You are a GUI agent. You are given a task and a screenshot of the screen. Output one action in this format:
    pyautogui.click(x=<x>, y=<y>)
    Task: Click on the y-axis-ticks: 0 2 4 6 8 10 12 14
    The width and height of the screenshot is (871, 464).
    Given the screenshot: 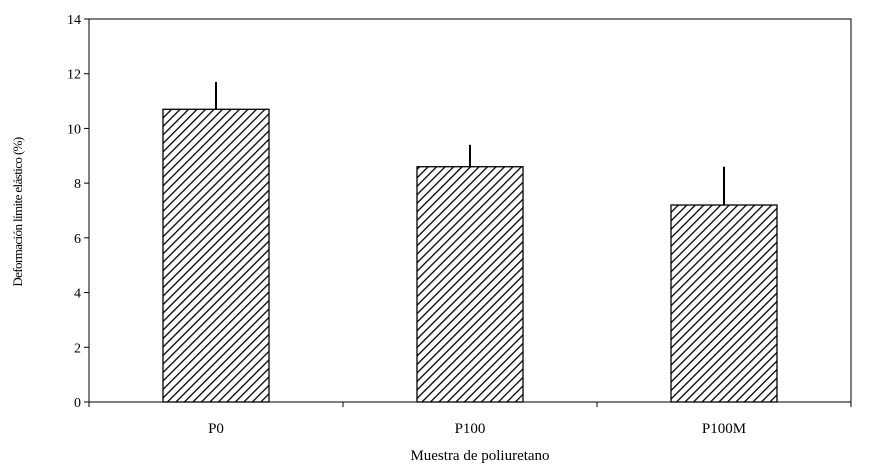 What is the action you would take?
    pyautogui.click(x=78, y=212)
    